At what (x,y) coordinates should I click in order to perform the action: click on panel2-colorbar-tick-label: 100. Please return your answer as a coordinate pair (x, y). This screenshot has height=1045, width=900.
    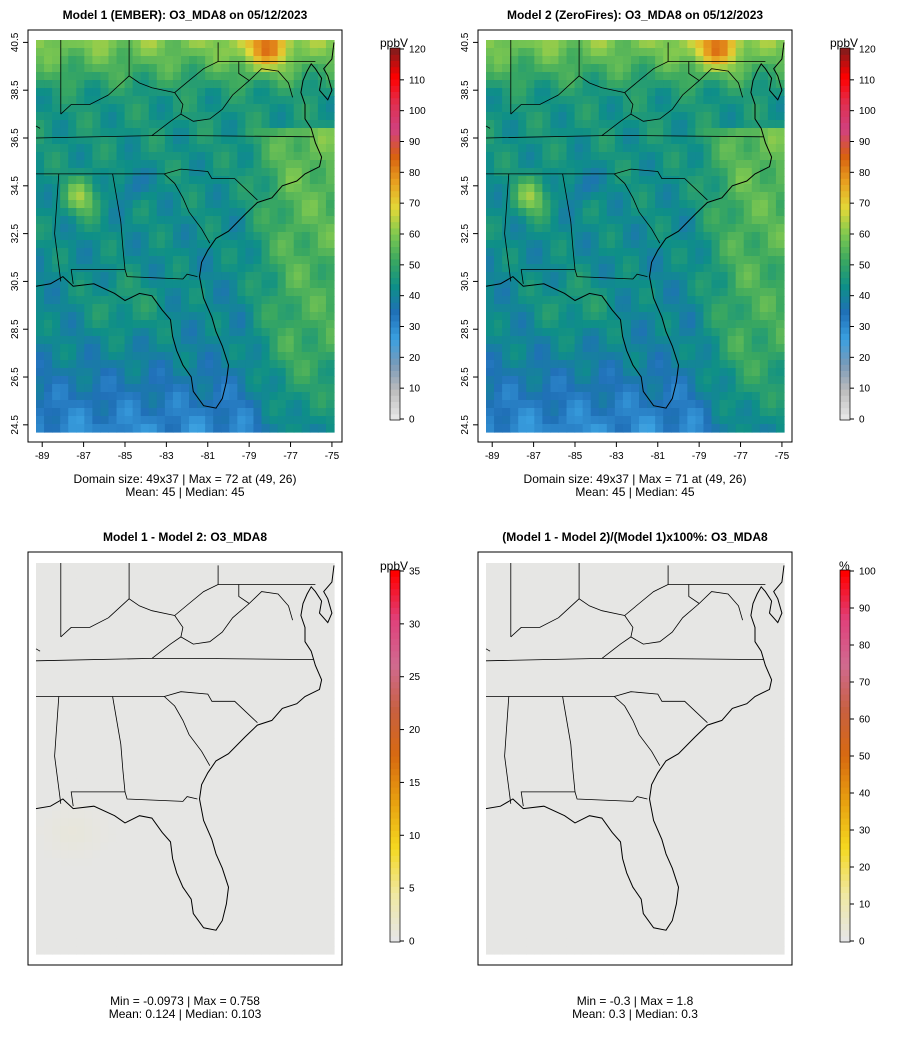
    Looking at the image, I should click on (867, 111).